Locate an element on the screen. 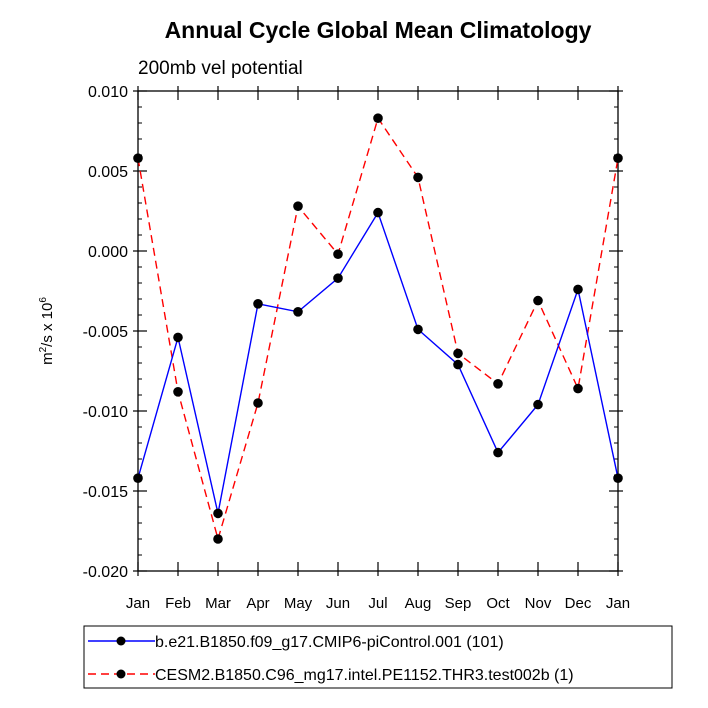 Image resolution: width=708 pixels, height=708 pixels. y-tick-label: 0.005 is located at coordinates (108, 172).